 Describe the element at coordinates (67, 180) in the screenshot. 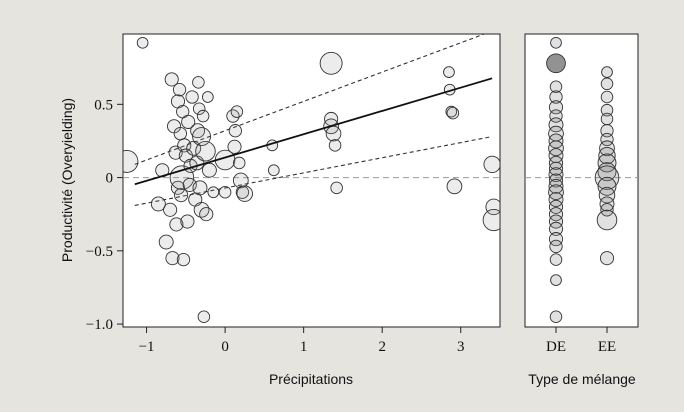

I see `y-axis-title: Productivité (Overyielding)` at that location.